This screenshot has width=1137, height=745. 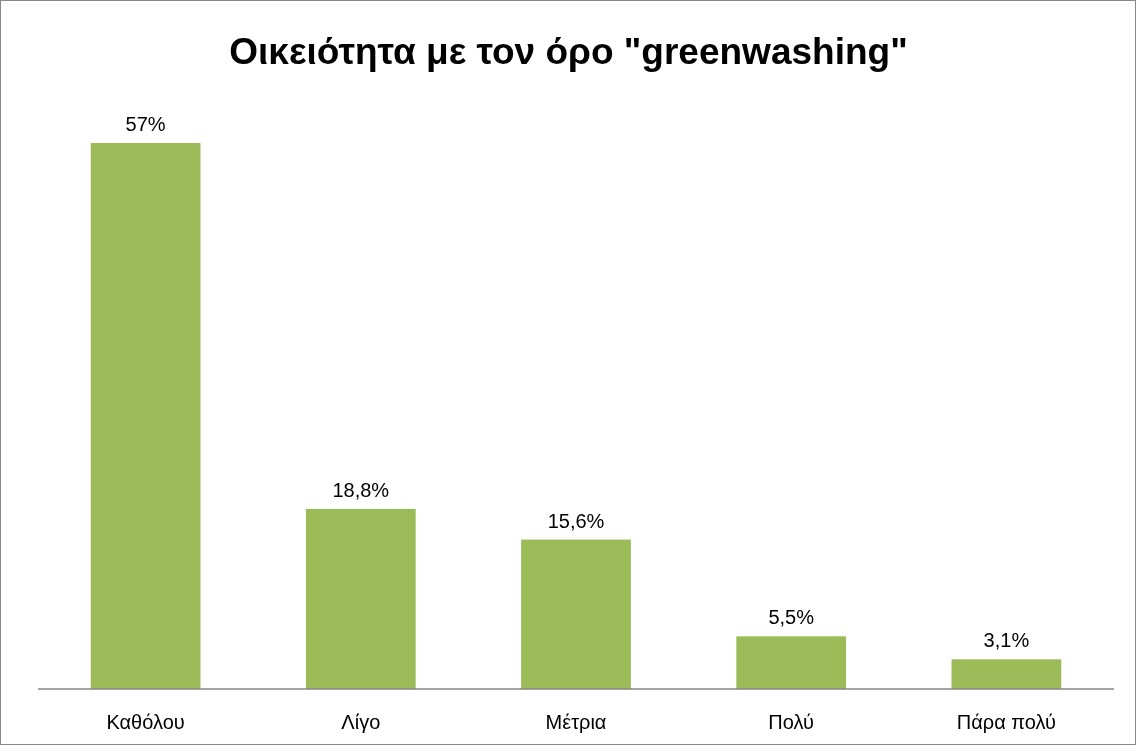 I want to click on x-tick-label: Καθόλου, so click(x=145, y=722).